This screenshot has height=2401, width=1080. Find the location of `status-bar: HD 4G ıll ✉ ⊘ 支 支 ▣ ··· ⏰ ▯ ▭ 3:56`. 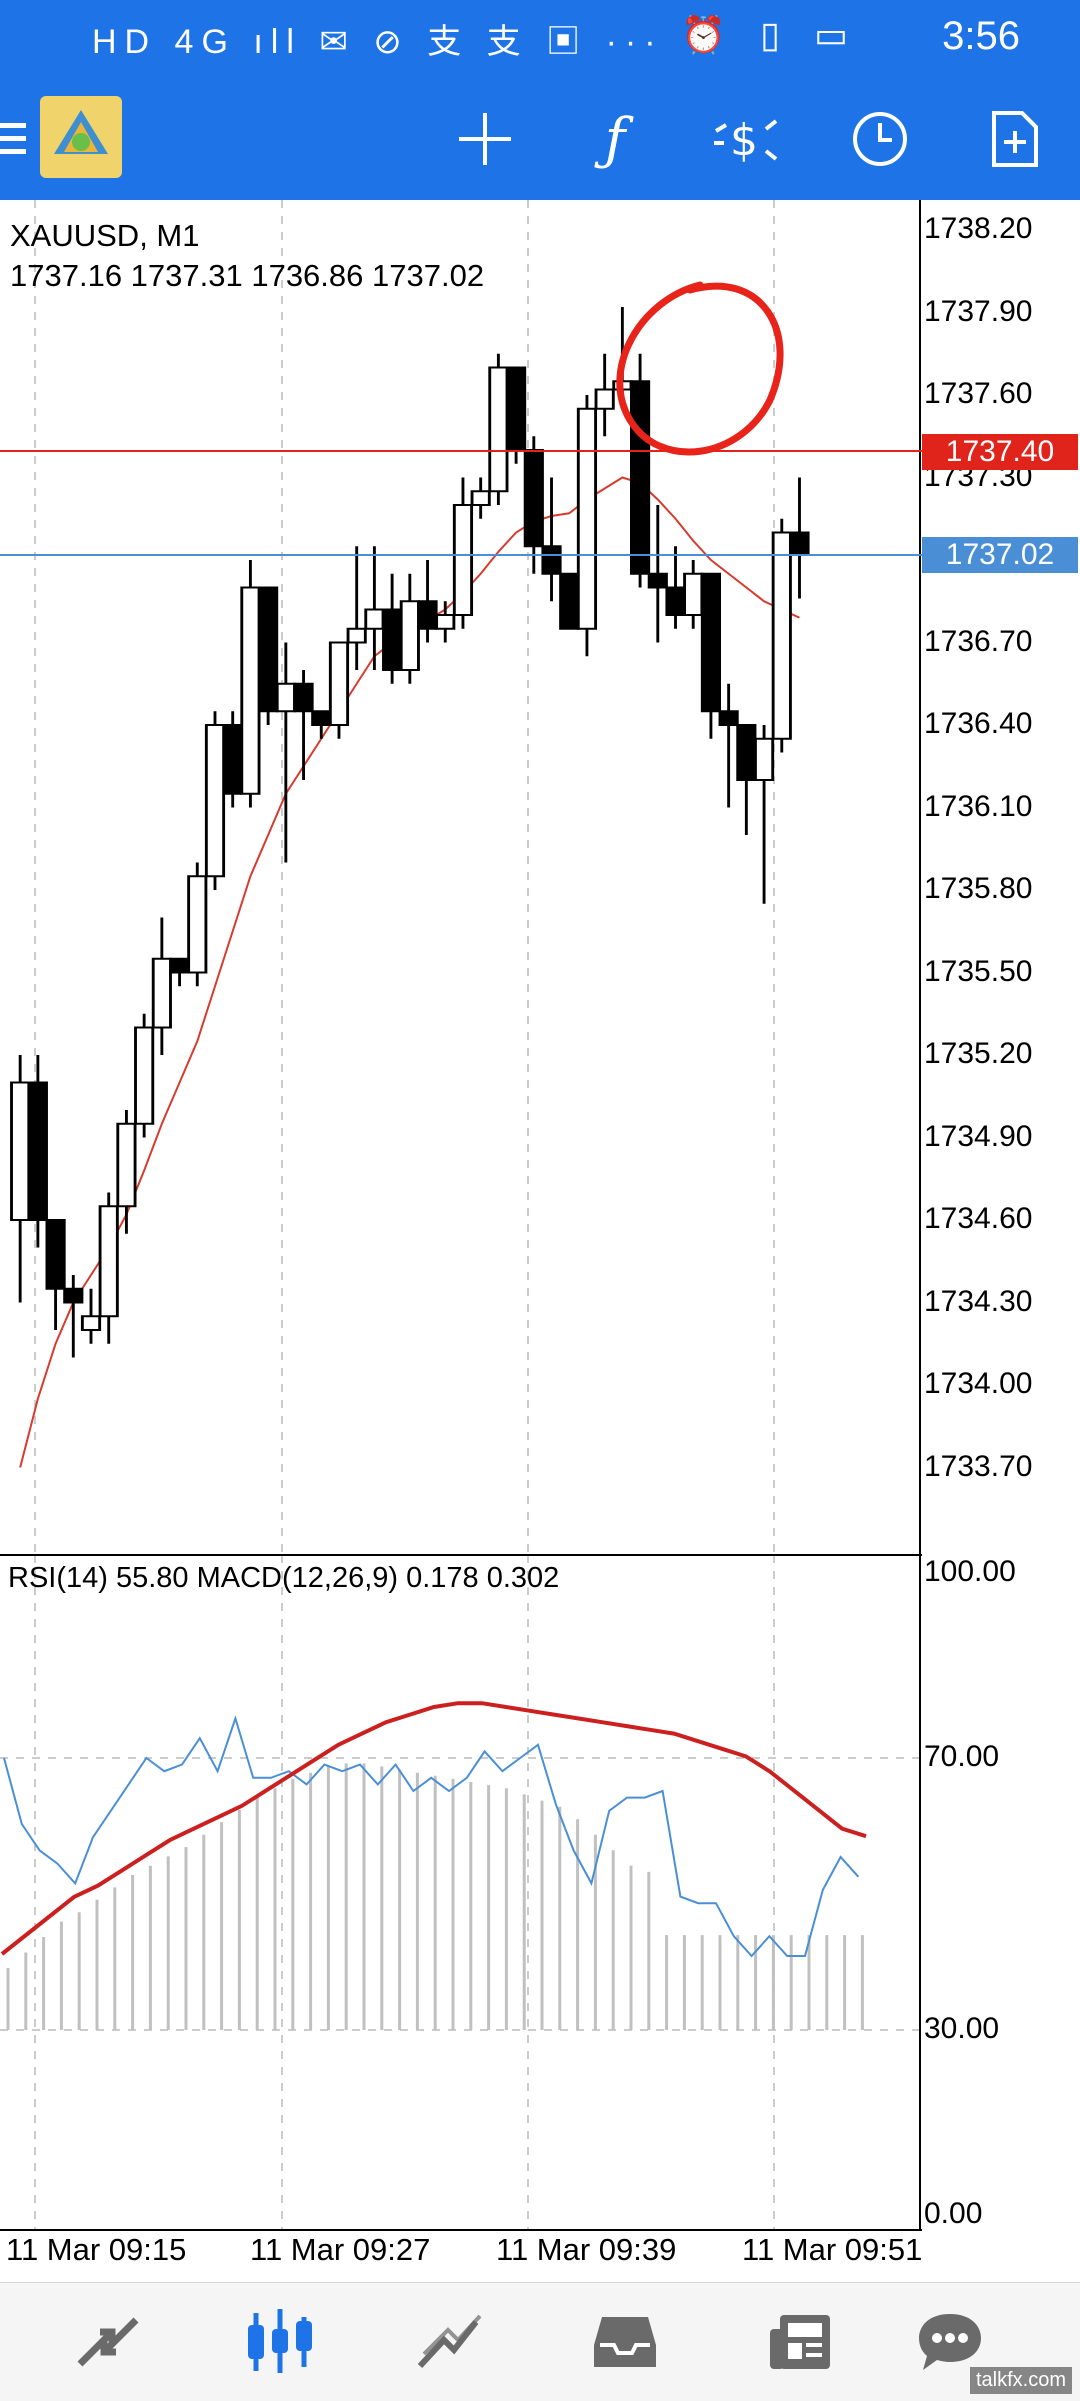

status-bar: HD 4G ıll ✉ ⊘ 支 支 ▣ ··· ⏰ ▯ ▭ 3:56 is located at coordinates (540, 39).